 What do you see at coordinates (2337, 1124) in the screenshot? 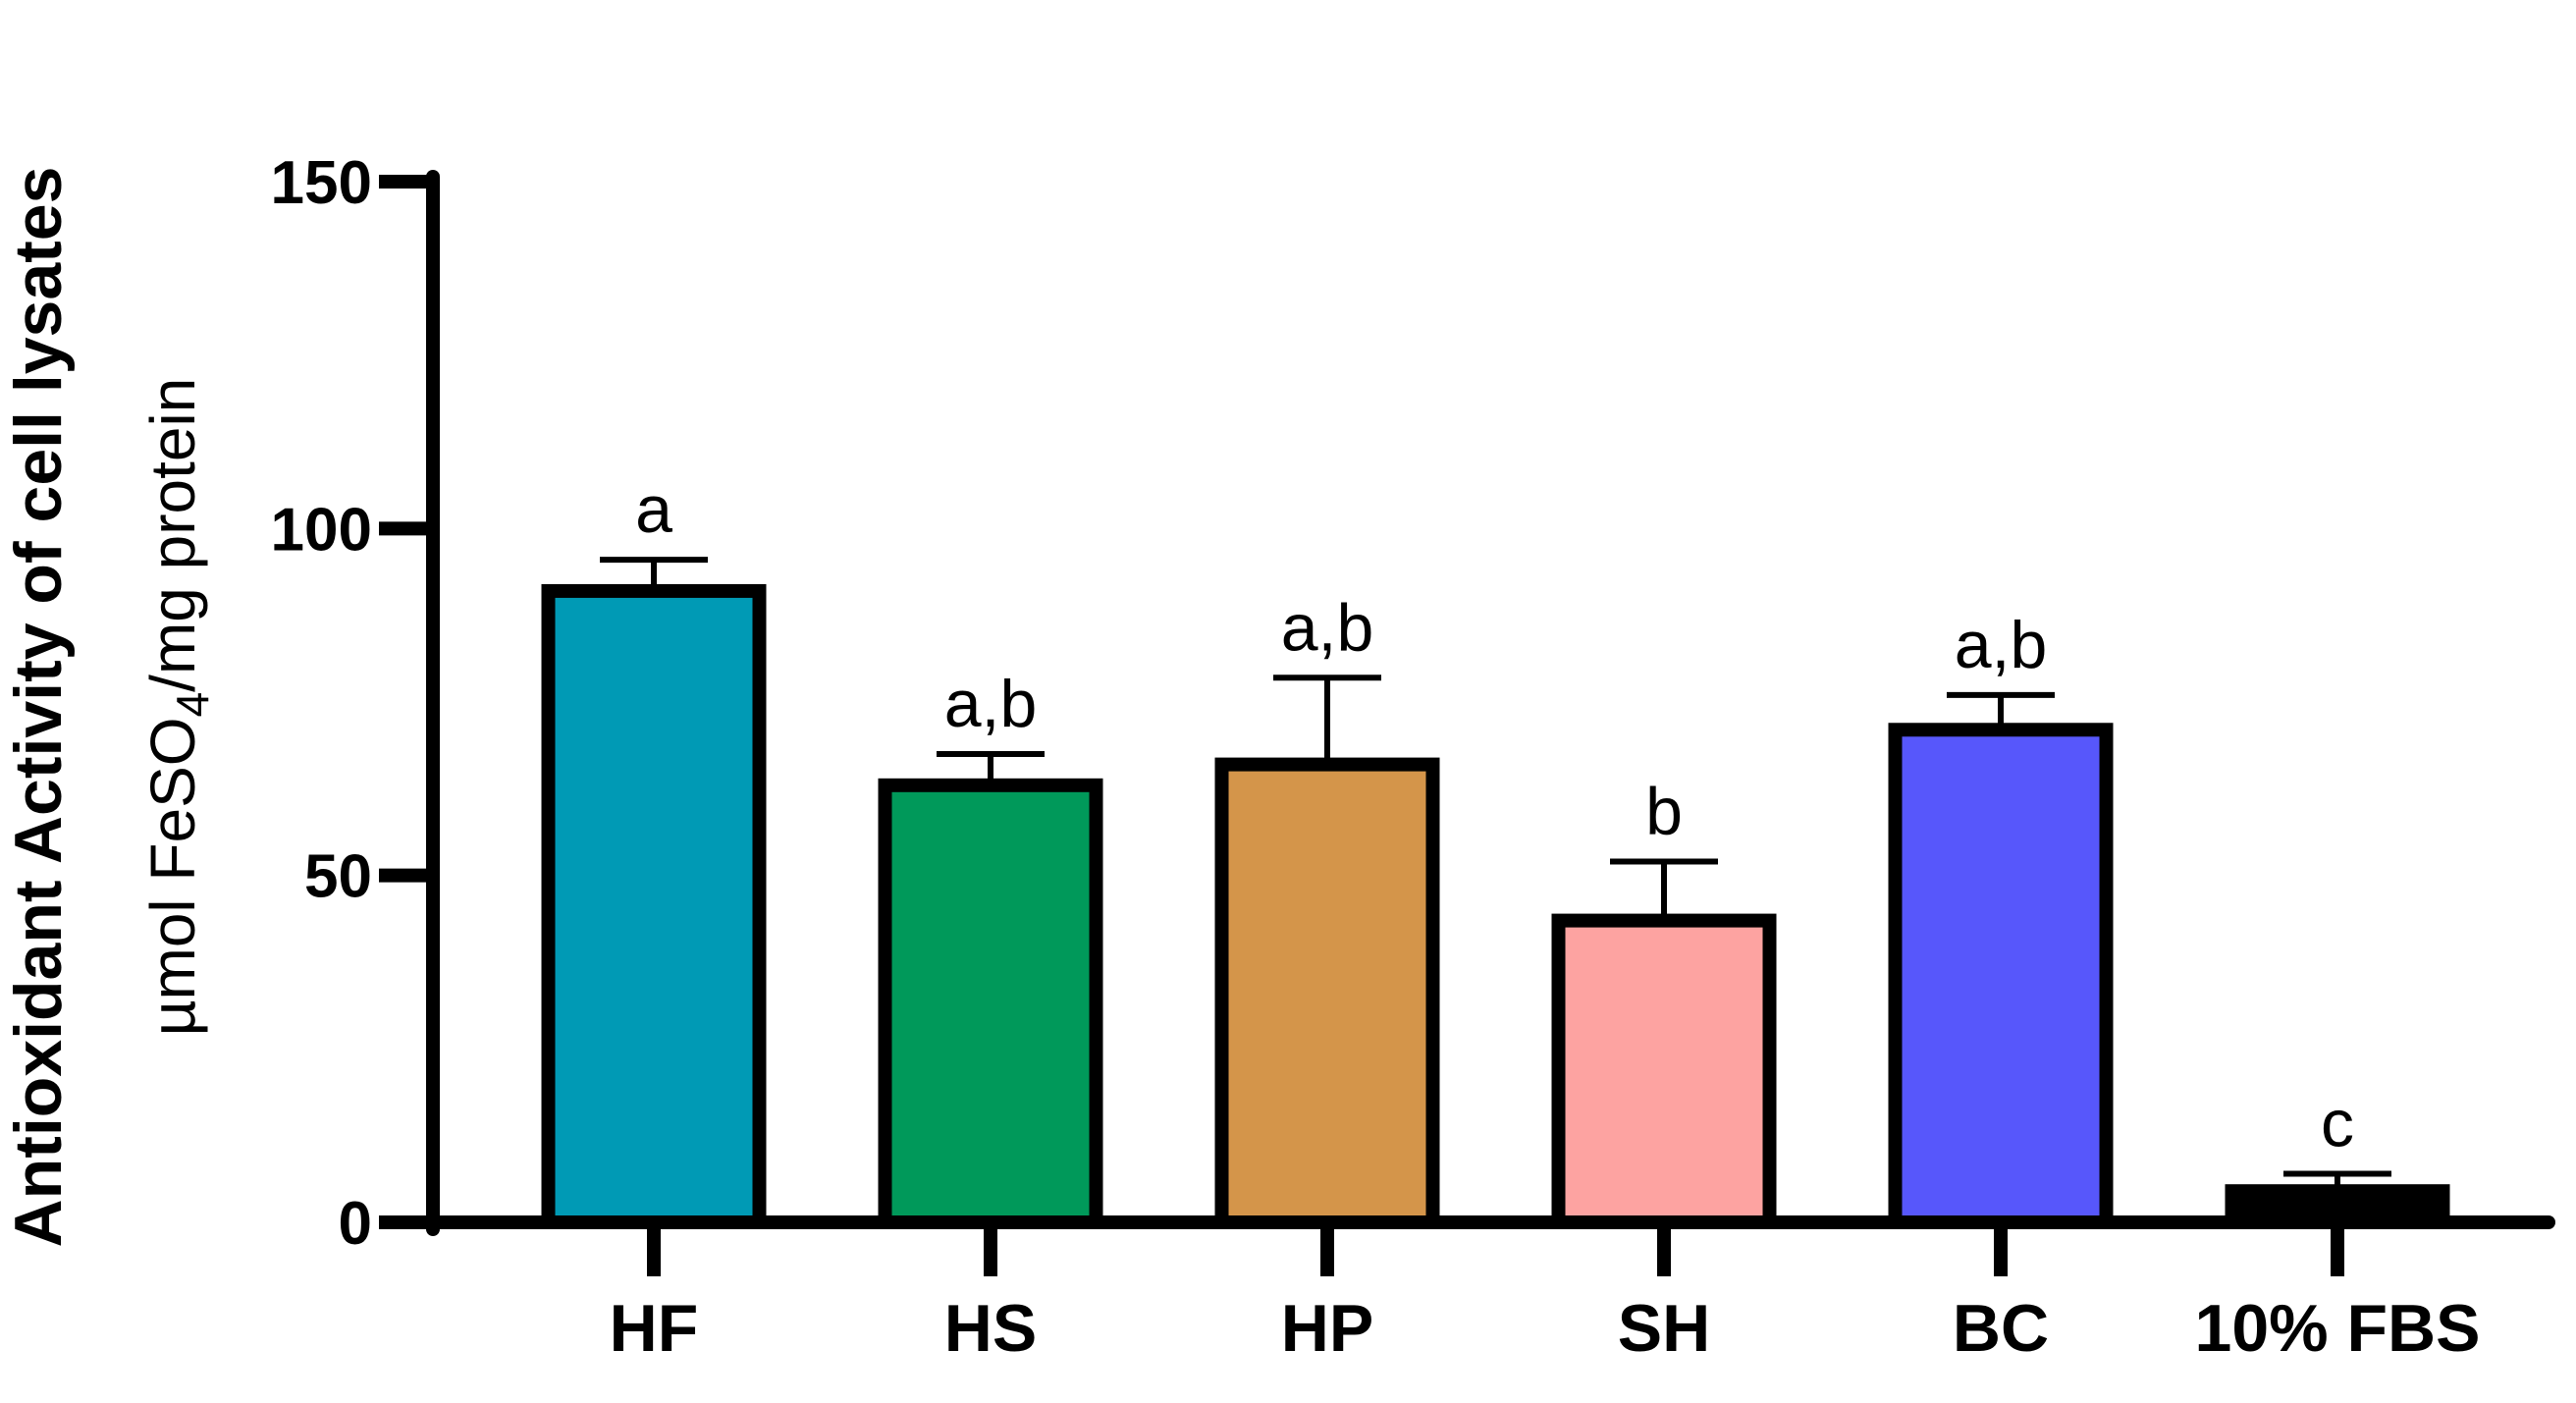
I see `significance-label-6: c` at bounding box center [2337, 1124].